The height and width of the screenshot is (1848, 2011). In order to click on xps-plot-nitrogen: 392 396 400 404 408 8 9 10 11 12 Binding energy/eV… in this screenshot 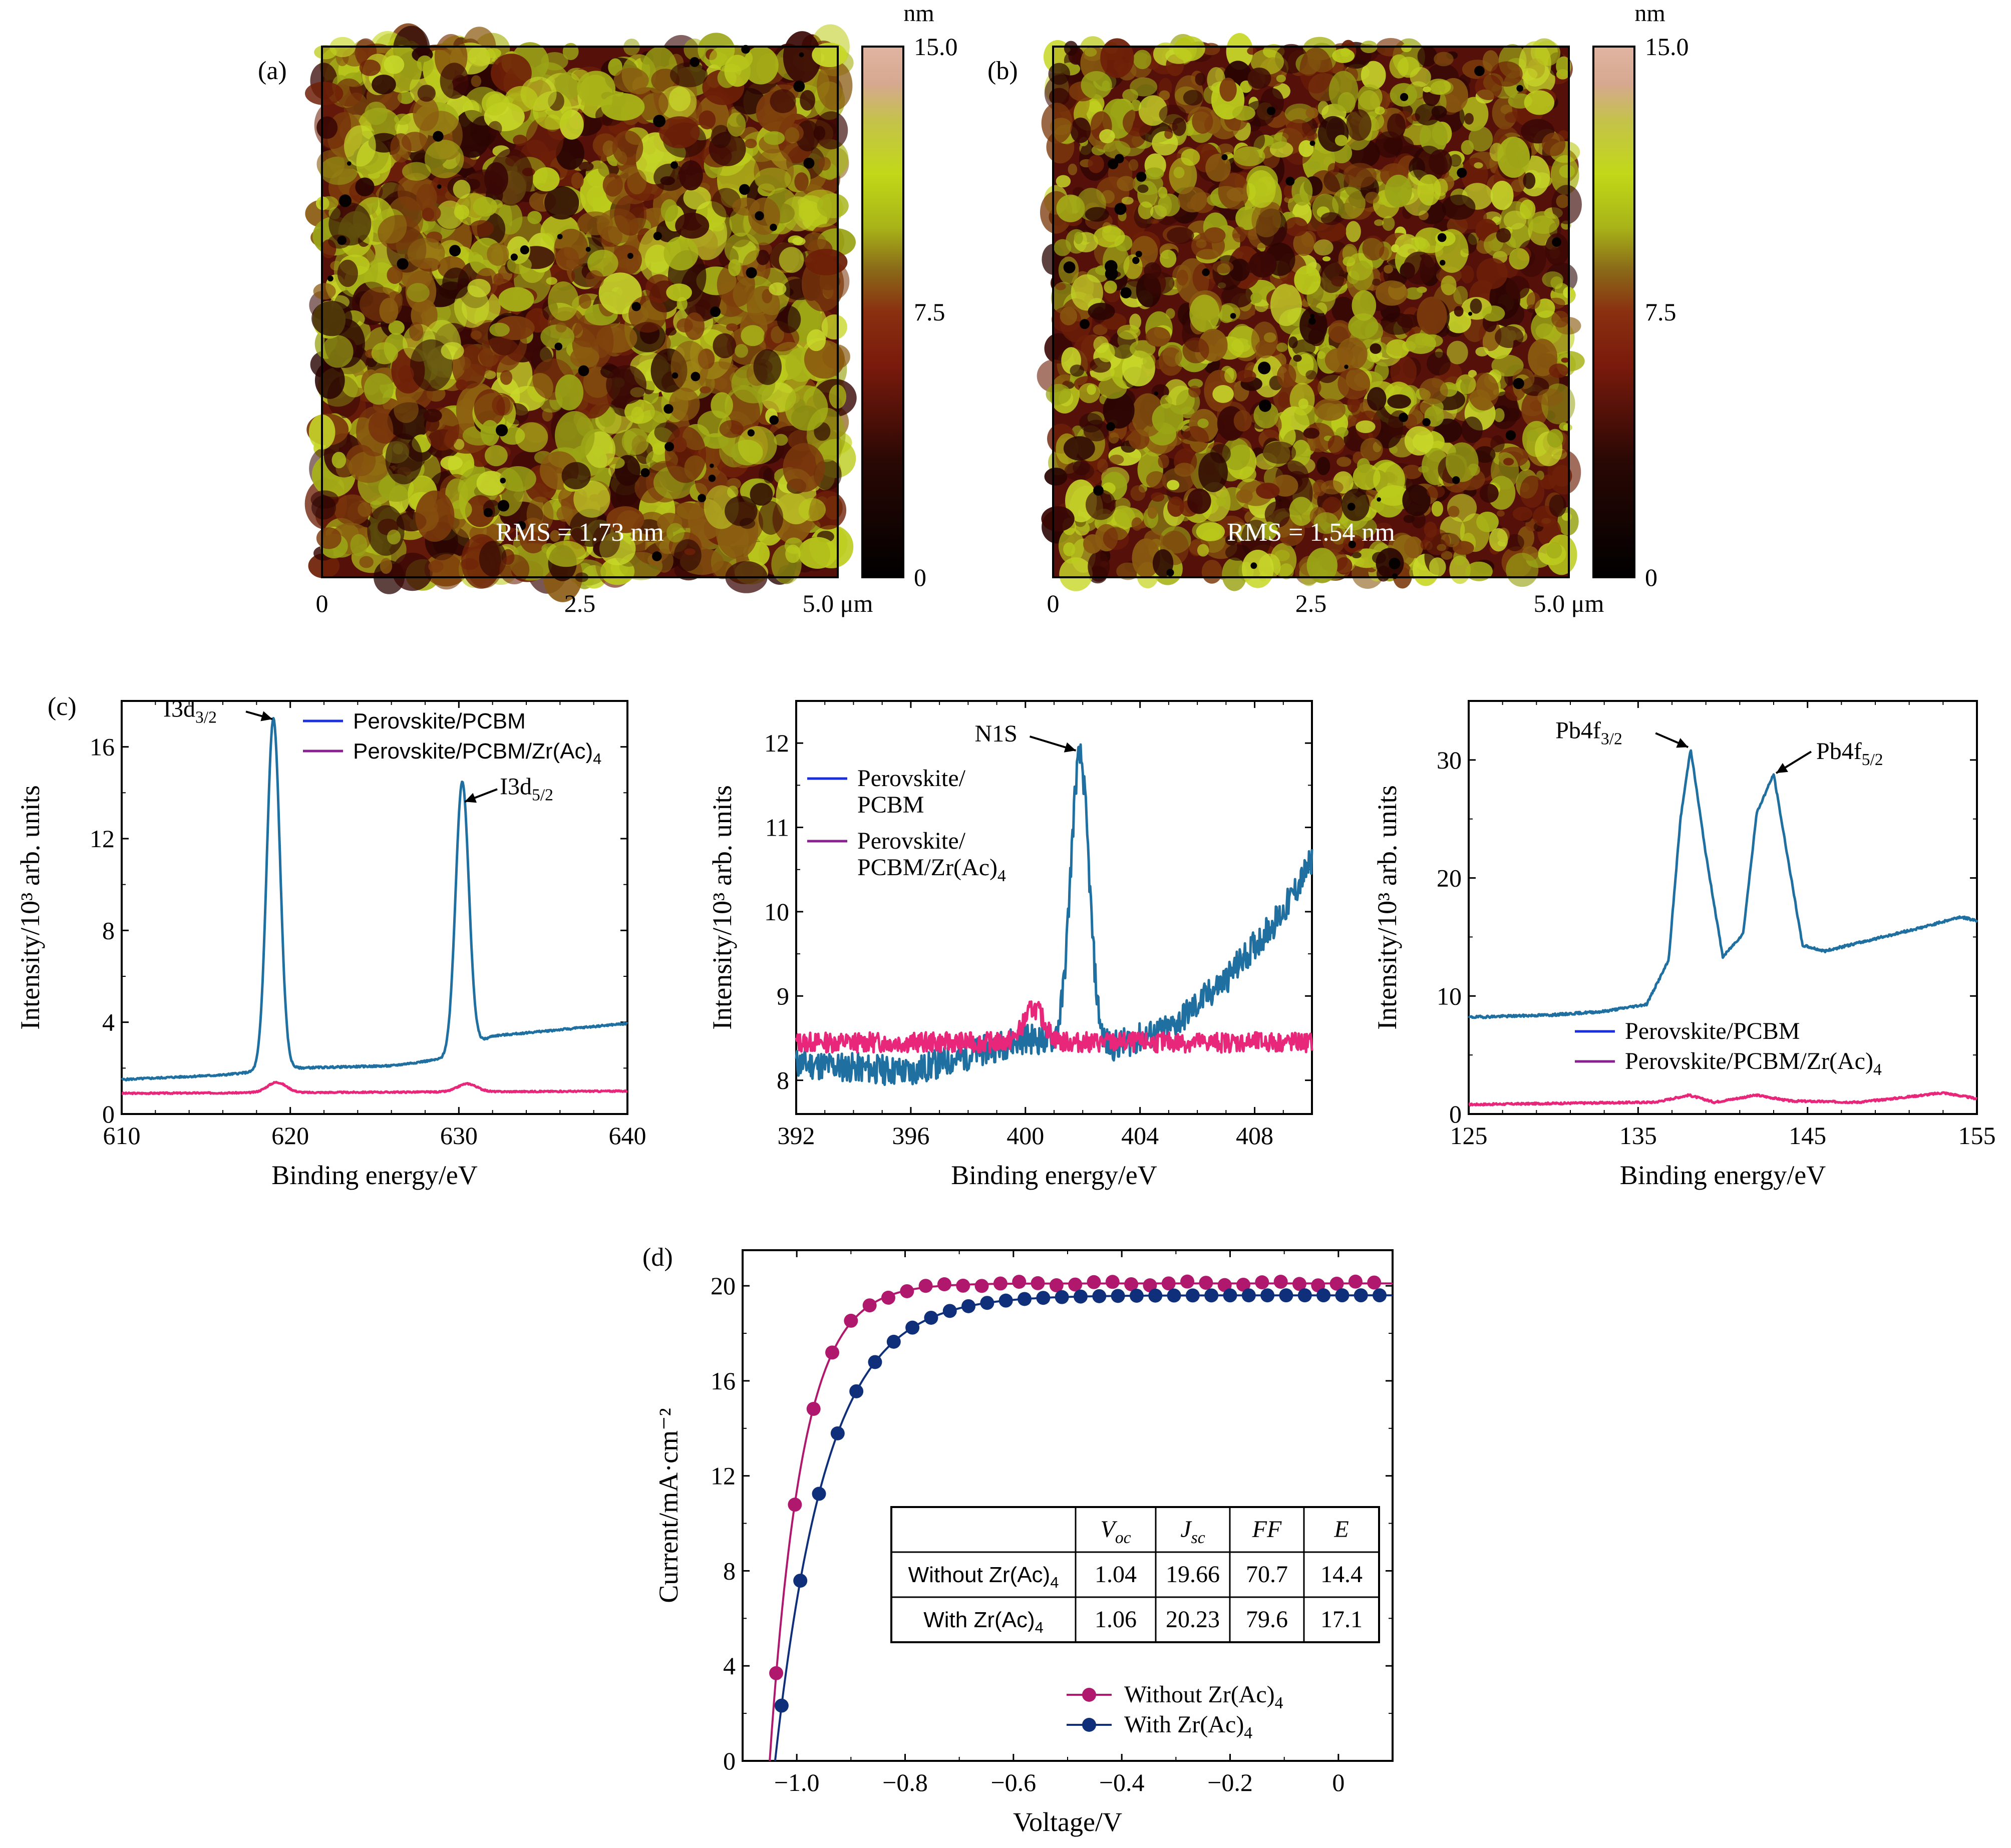, I will do `click(1010, 945)`.